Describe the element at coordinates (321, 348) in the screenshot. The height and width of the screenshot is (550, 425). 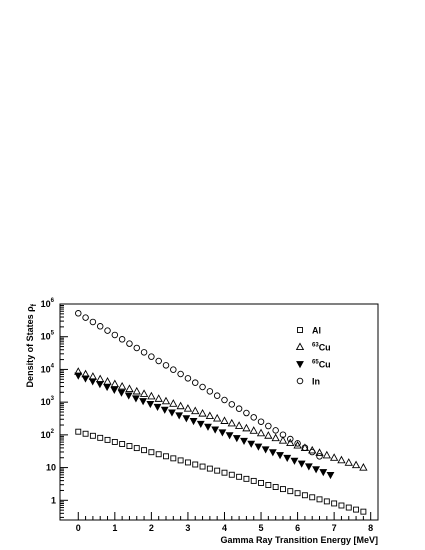
I see `legend-label: 63Cu` at that location.